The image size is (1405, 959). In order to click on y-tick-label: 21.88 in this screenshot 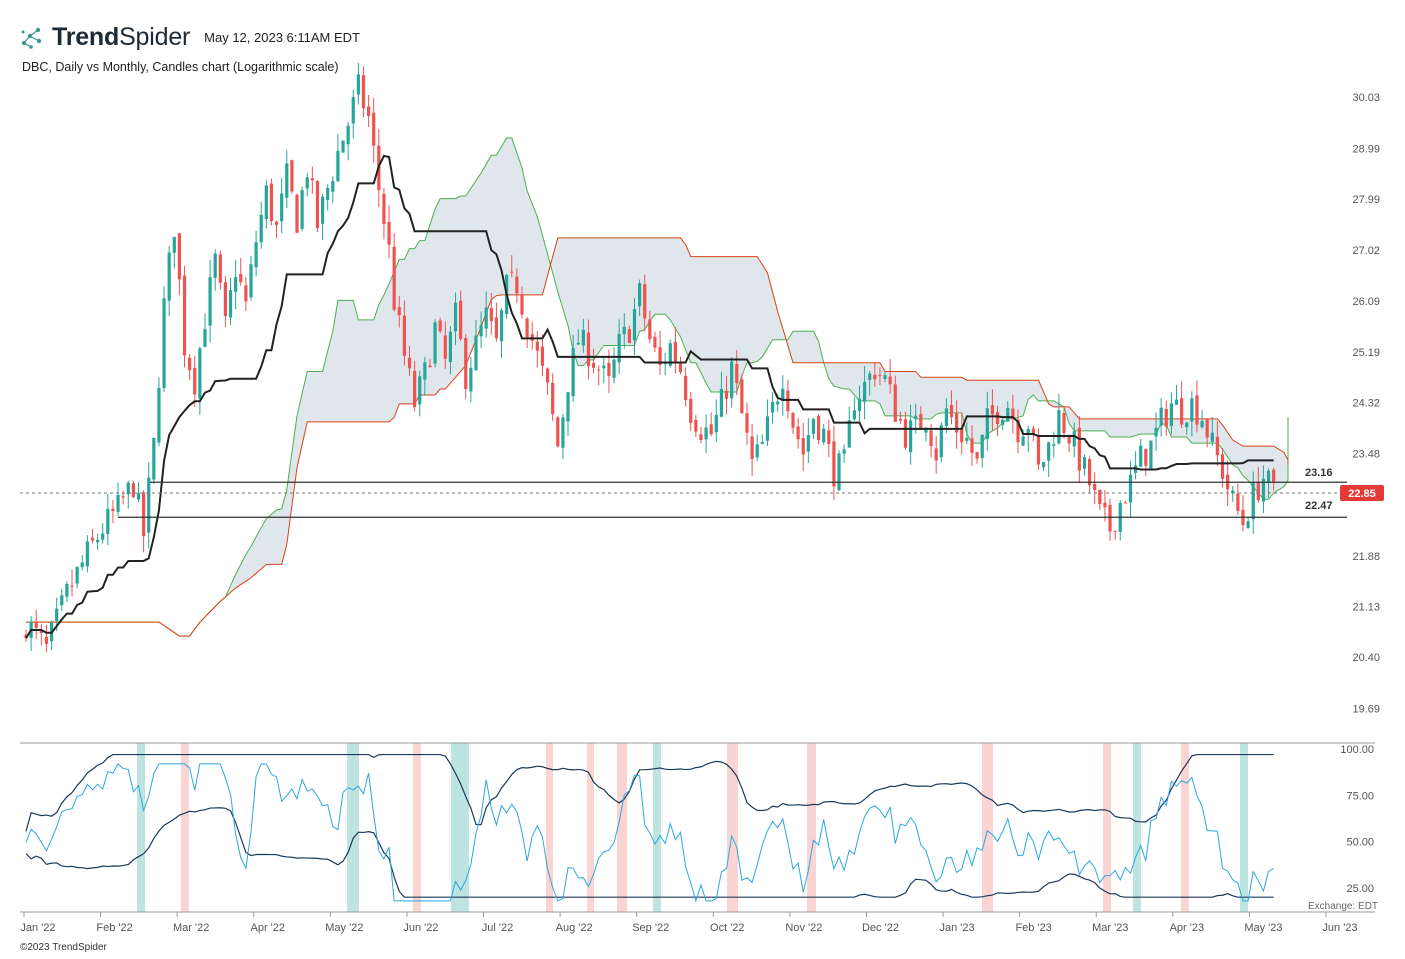, I will do `click(1366, 557)`.